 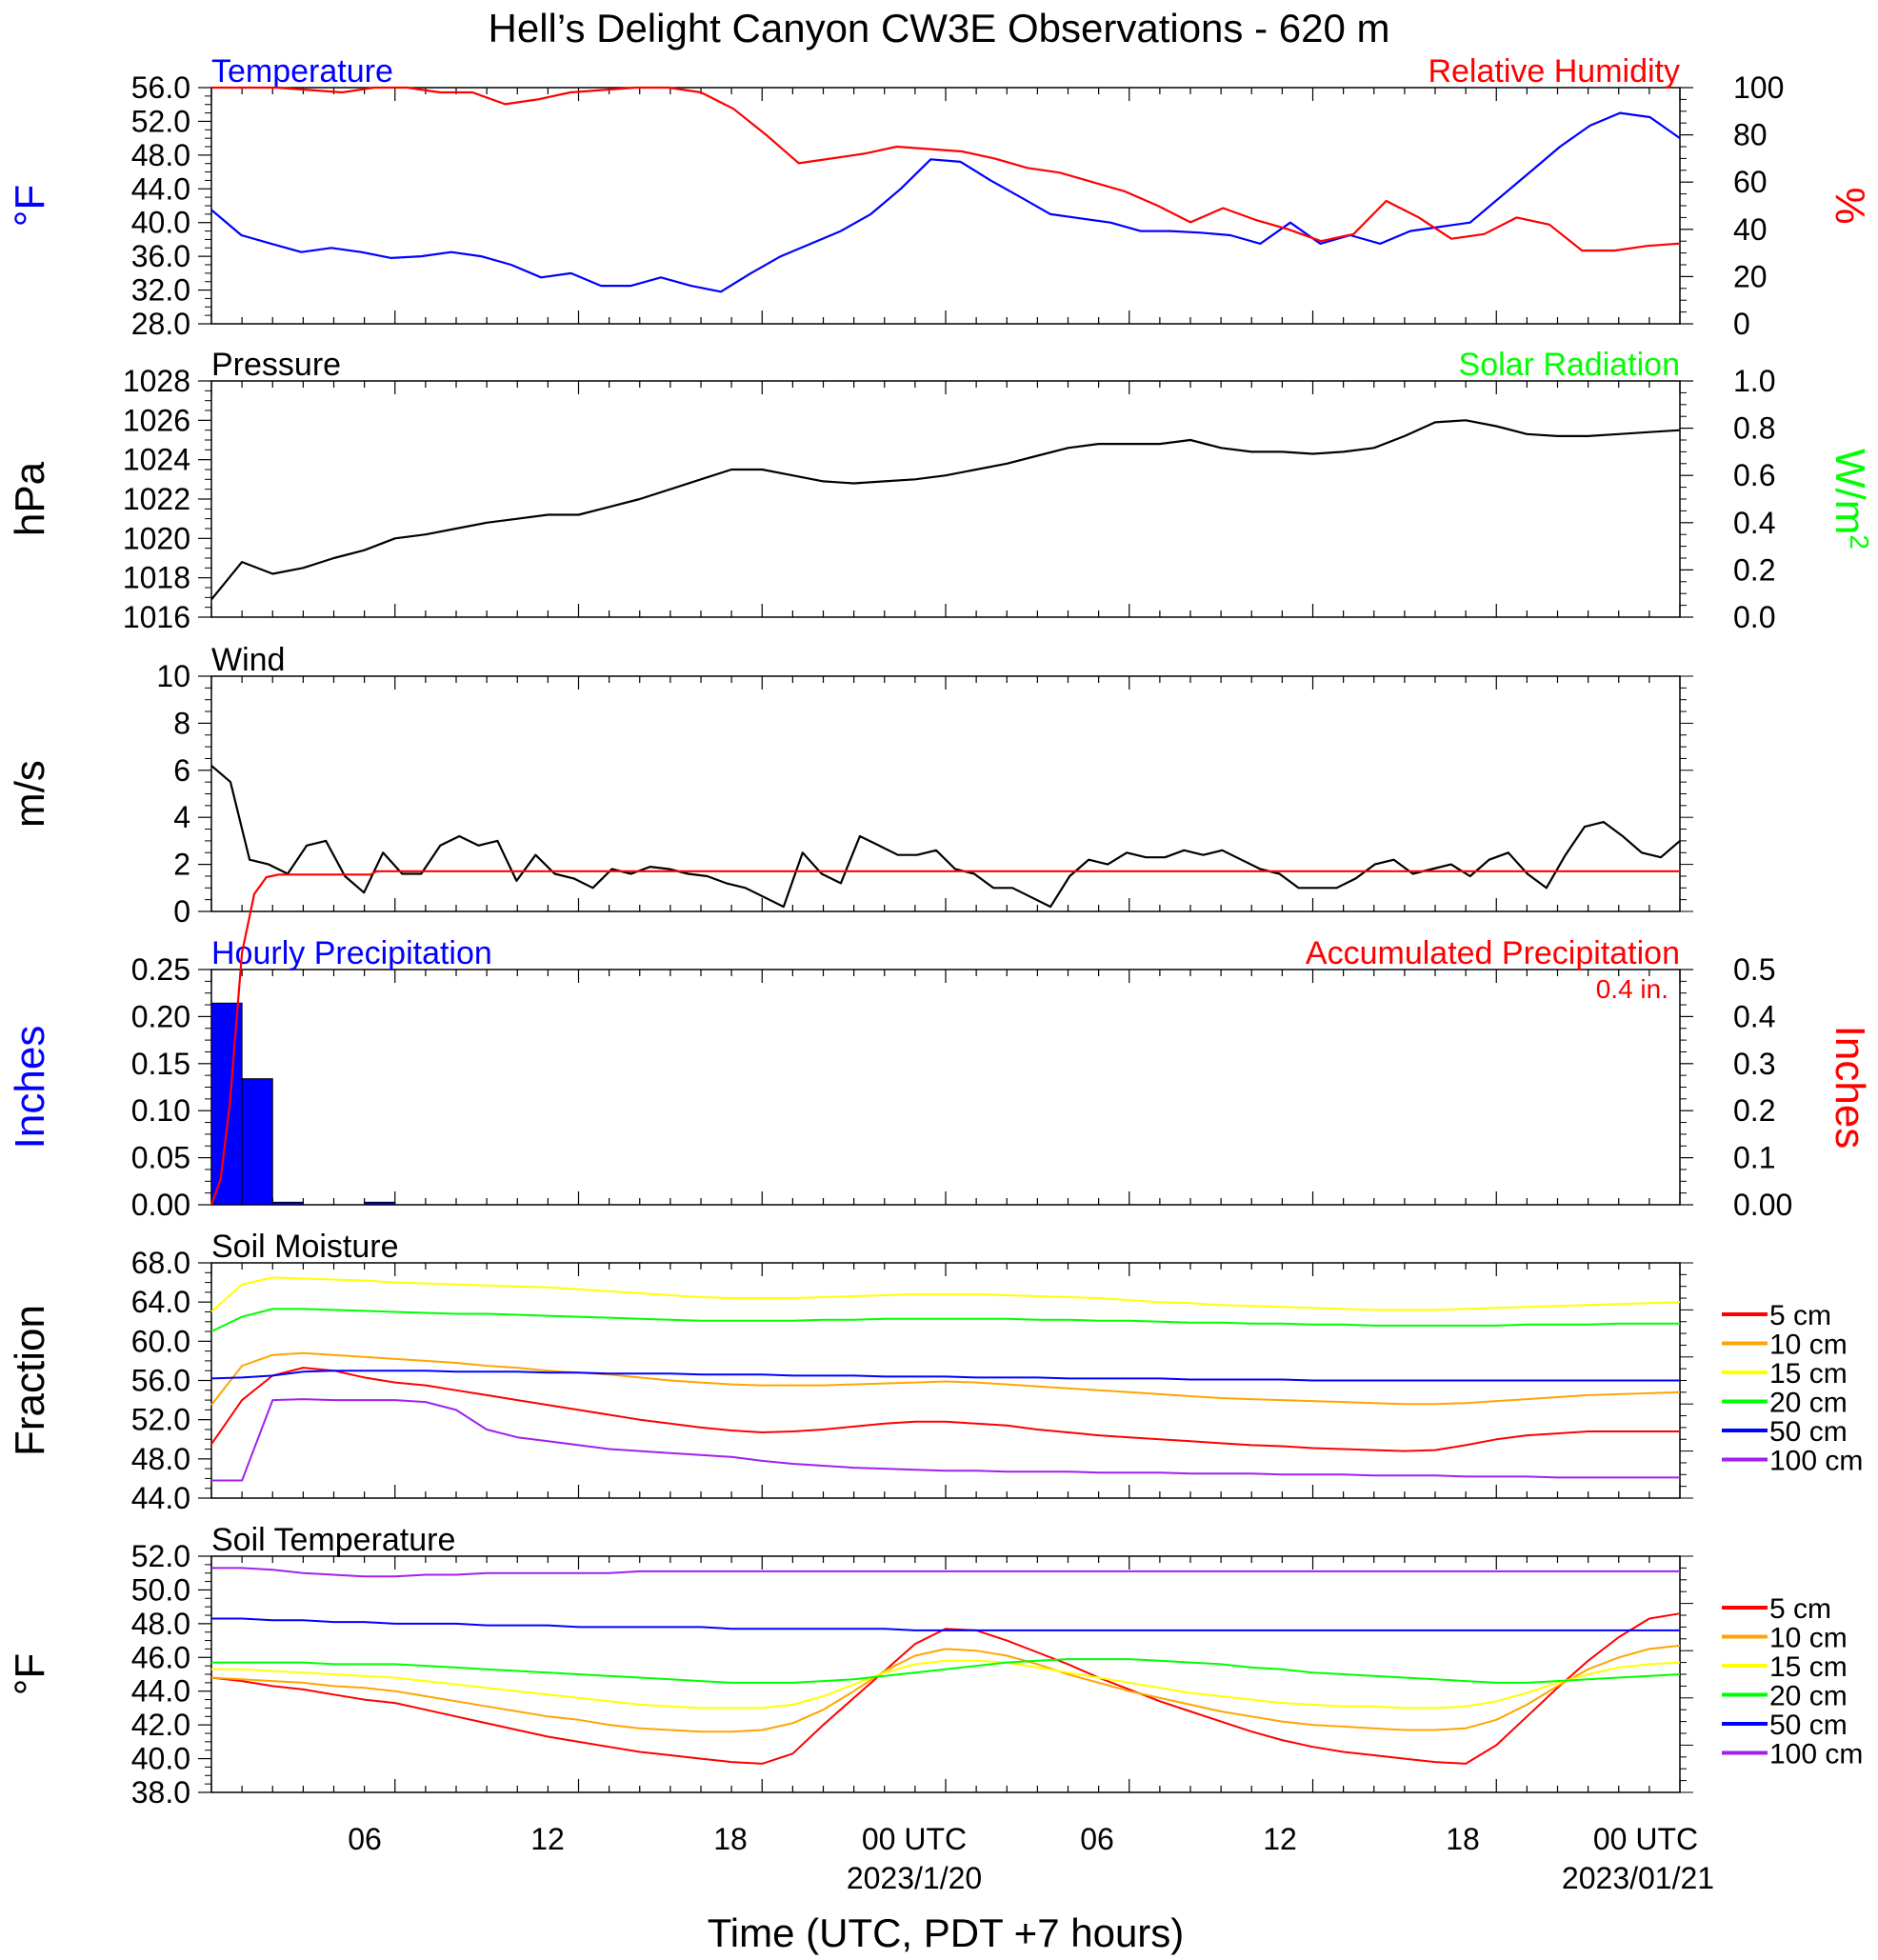 I want to click on y-tick-label: 0.10, so click(x=160, y=1110).